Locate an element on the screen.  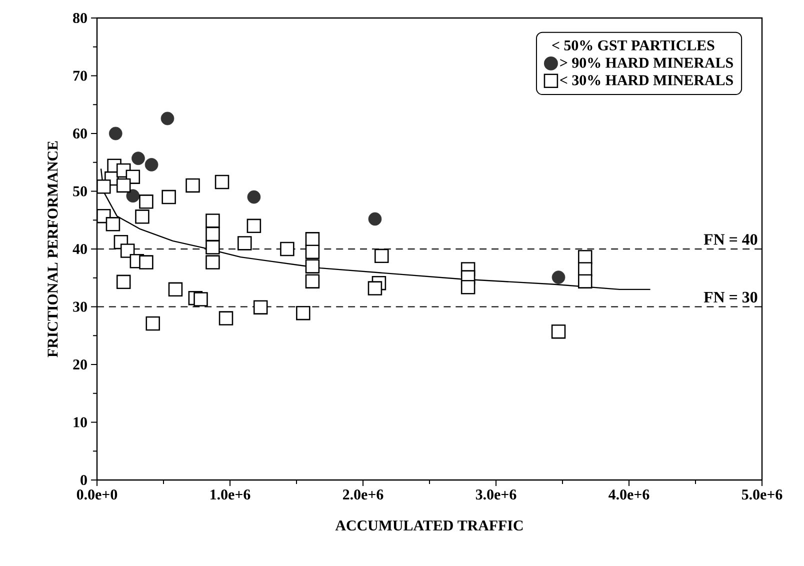
y-tick-label: 60 is located at coordinates (80, 133).